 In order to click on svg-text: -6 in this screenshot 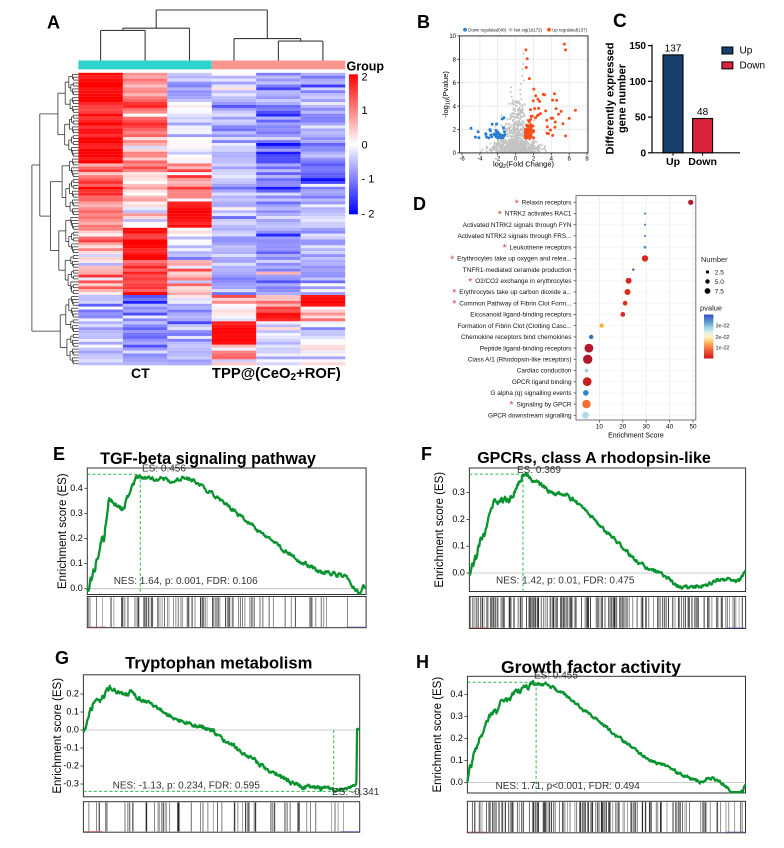, I will do `click(462, 159)`.